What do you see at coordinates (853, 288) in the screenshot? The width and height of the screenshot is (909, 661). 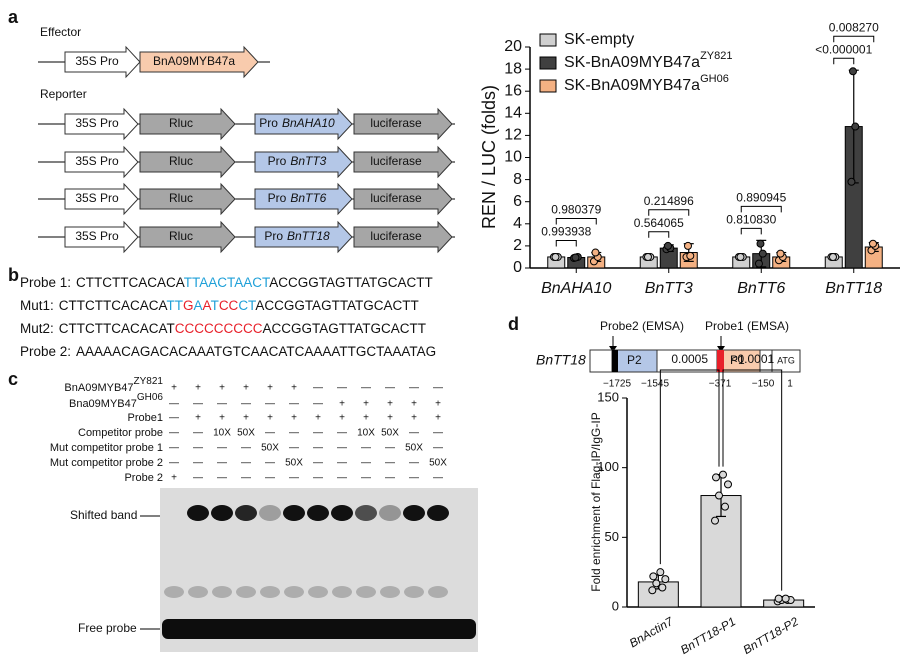 I see `x-tick-label: BnTT18` at bounding box center [853, 288].